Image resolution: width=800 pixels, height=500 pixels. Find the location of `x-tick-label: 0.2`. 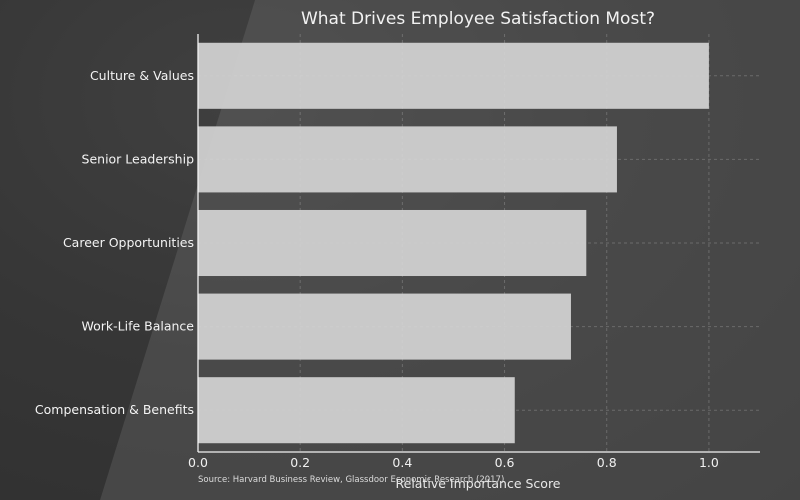

x-tick-label: 0.2 is located at coordinates (300, 462).